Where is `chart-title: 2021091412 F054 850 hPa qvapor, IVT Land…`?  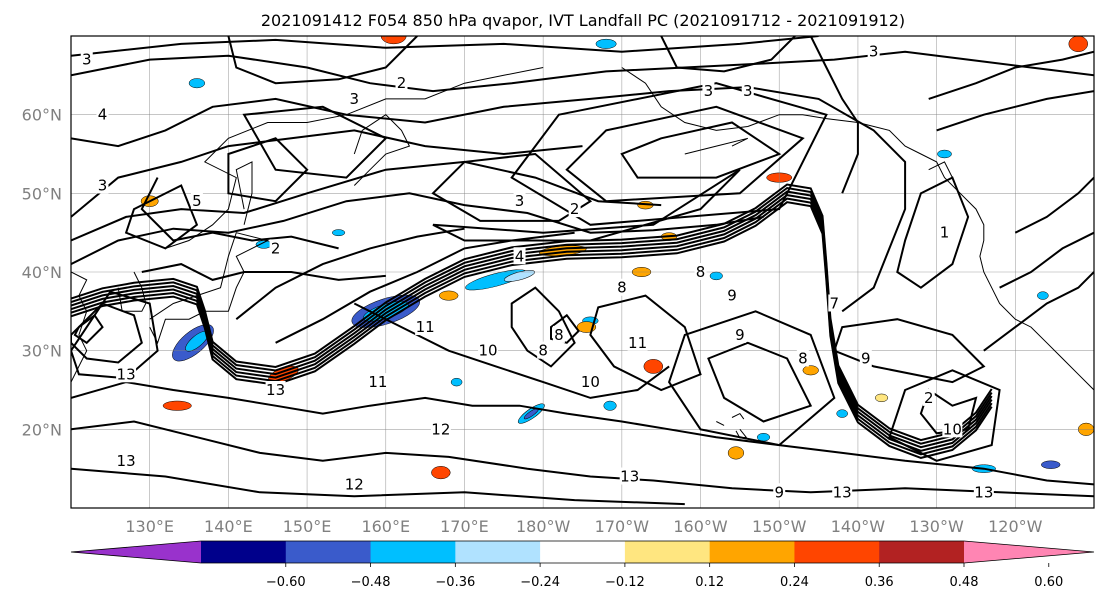 chart-title: 2021091412 F054 850 hPa qvapor, IVT Land… is located at coordinates (583, 20).